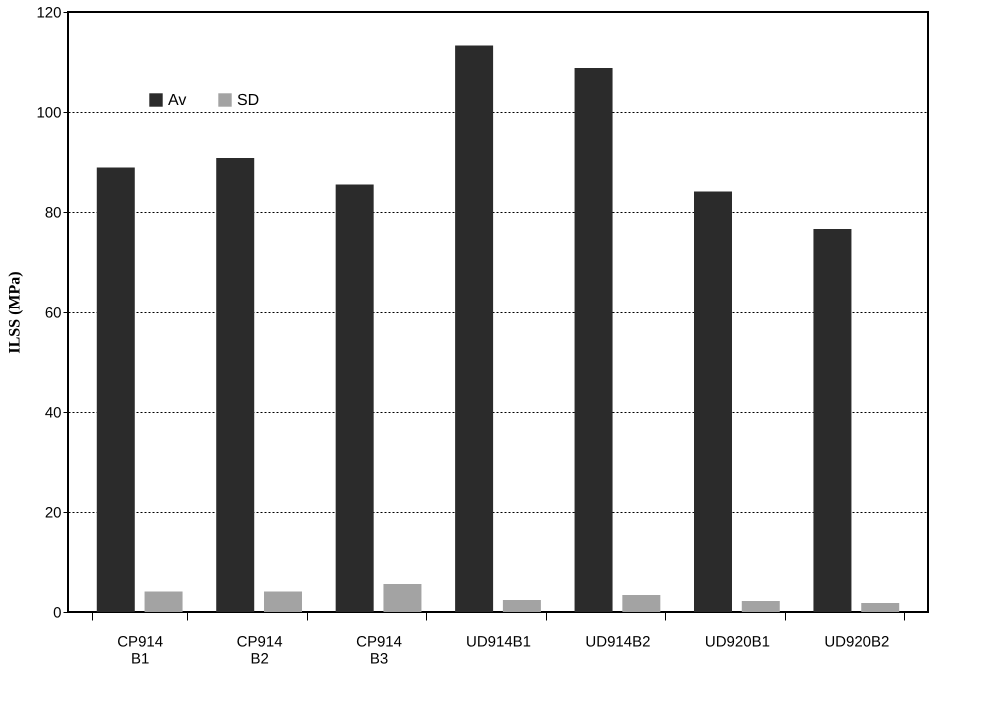 The image size is (984, 711). Describe the element at coordinates (499, 642) in the screenshot. I see `x-tick-label: UD914B1` at that location.